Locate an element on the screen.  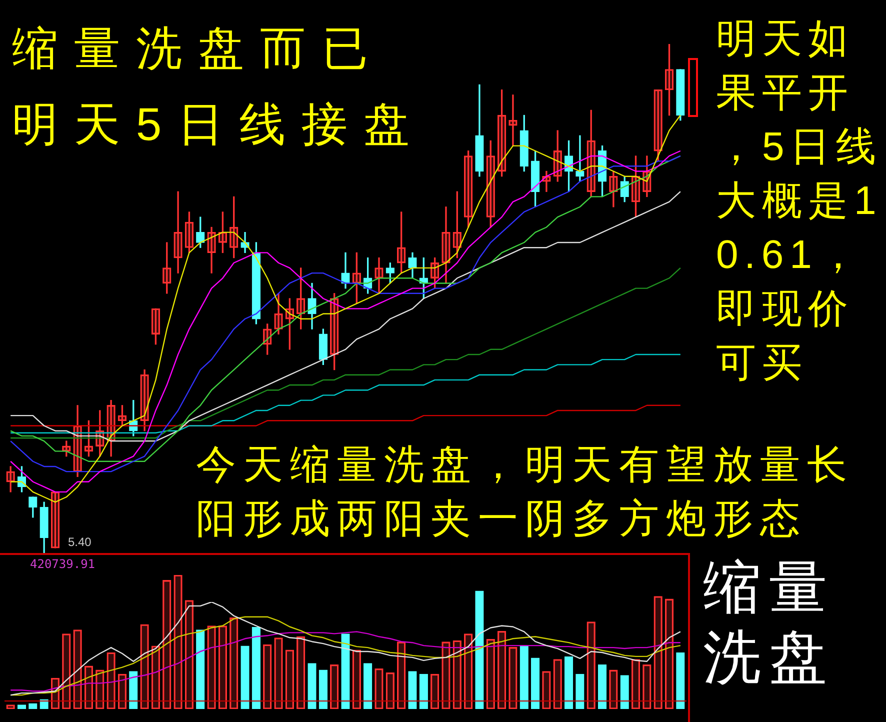
text: 缩量洗盘 is located at coordinates (769, 623).